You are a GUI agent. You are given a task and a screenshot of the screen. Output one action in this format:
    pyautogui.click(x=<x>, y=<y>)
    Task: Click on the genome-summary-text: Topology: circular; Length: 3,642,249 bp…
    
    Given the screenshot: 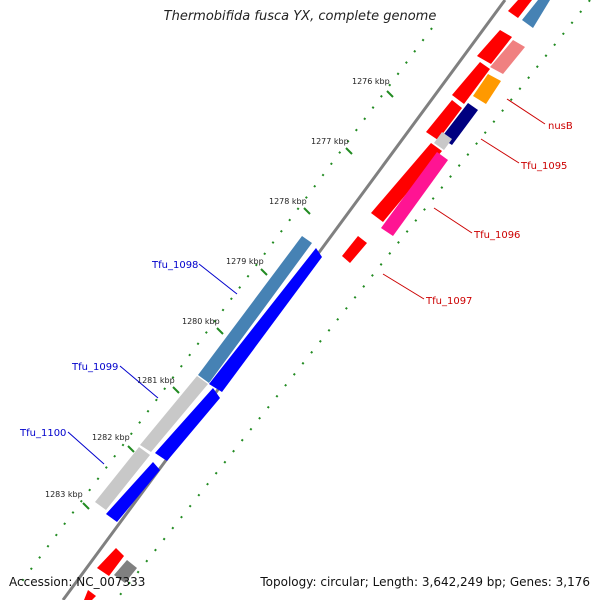 What is the action you would take?
    pyautogui.click(x=425, y=582)
    